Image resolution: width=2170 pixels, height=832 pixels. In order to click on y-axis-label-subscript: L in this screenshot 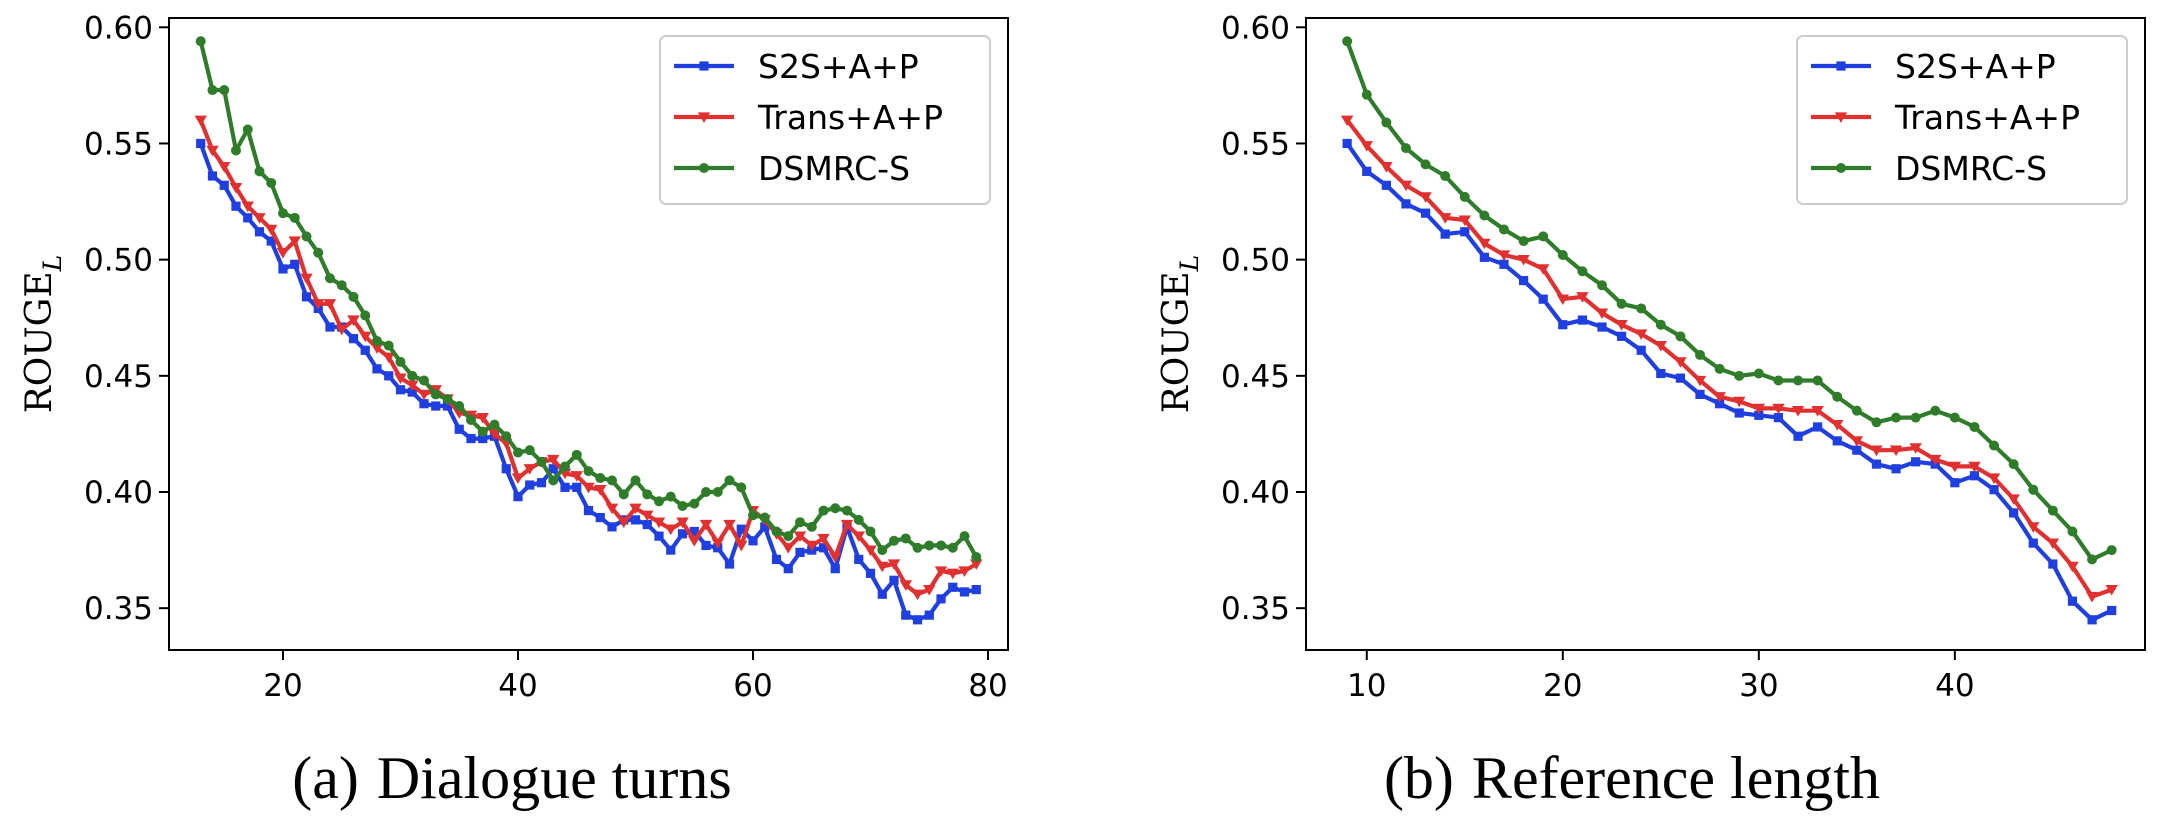, I will do `click(1189, 264)`.